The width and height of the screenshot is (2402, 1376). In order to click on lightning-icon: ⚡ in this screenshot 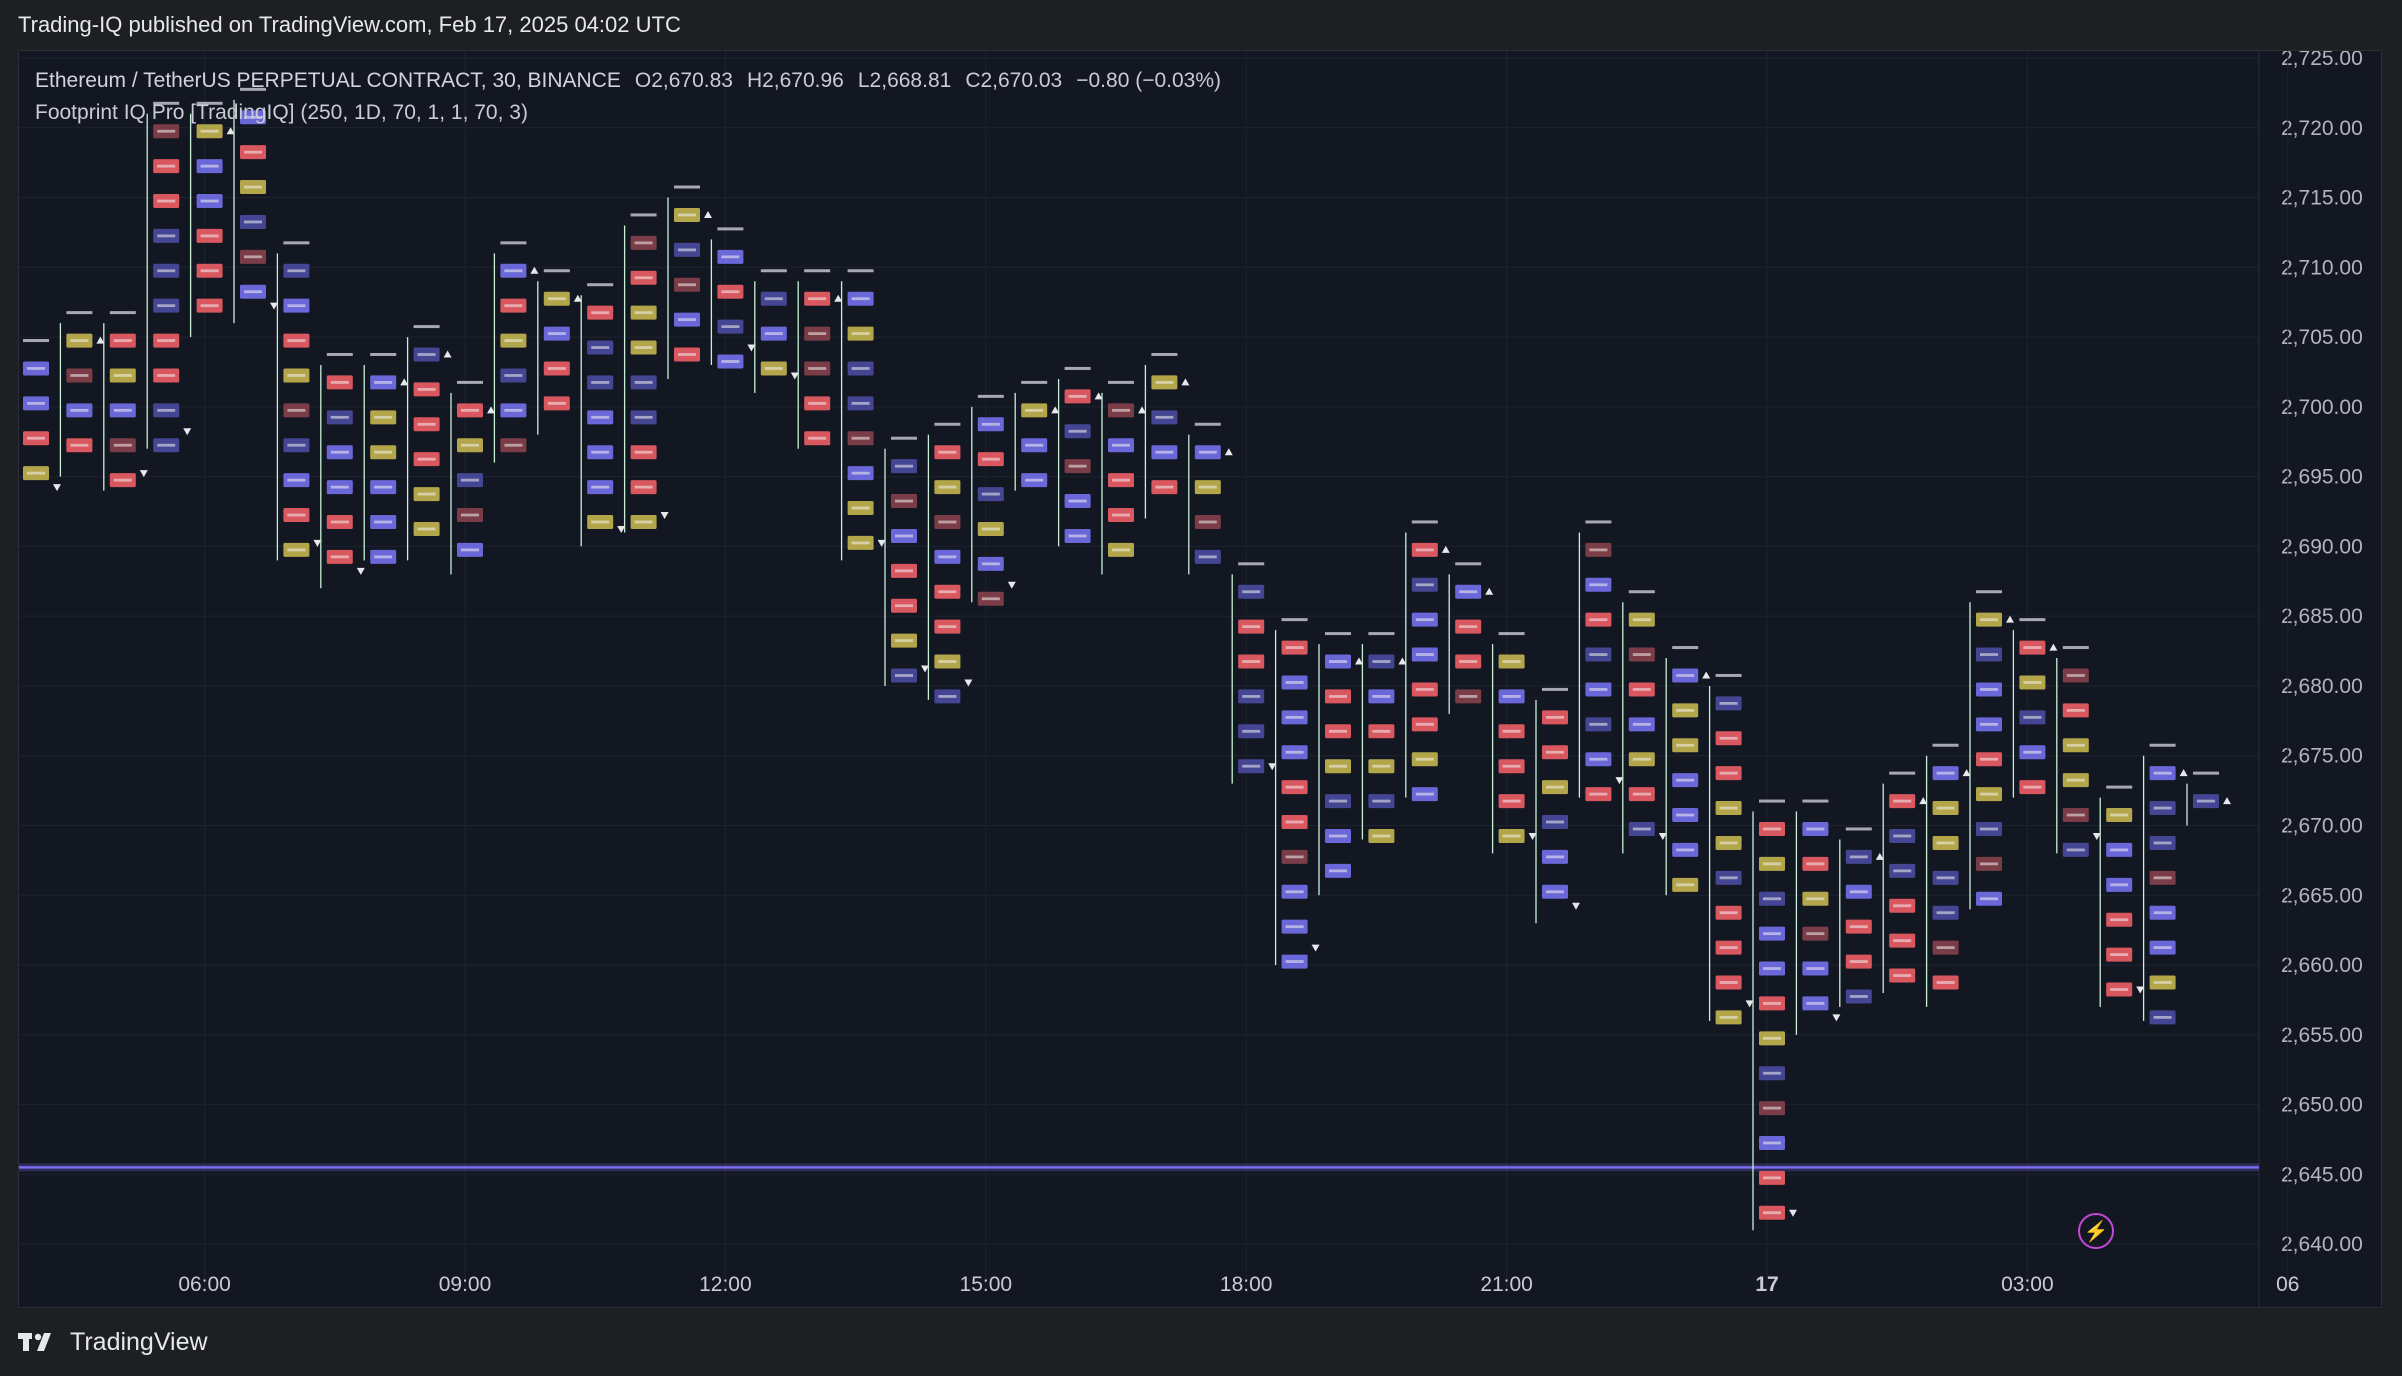, I will do `click(2096, 1231)`.